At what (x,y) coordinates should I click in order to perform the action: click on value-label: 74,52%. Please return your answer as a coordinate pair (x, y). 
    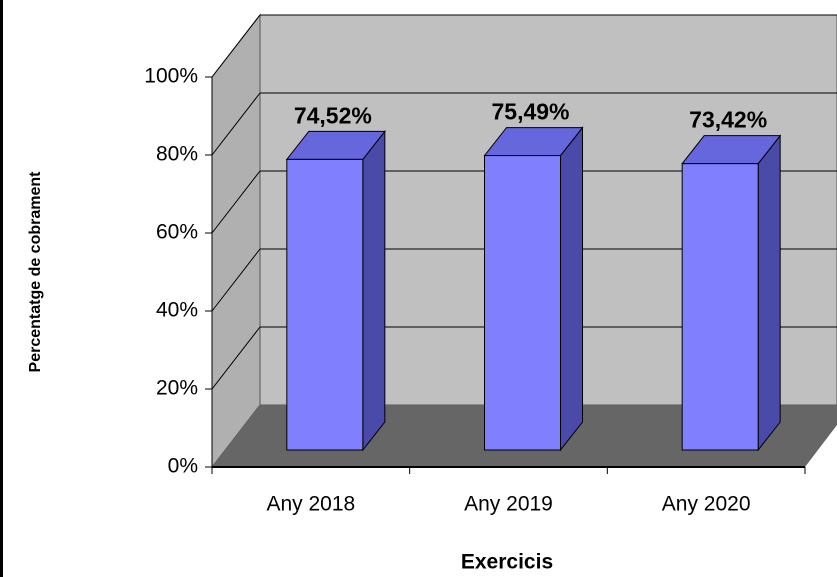
    Looking at the image, I should click on (333, 115).